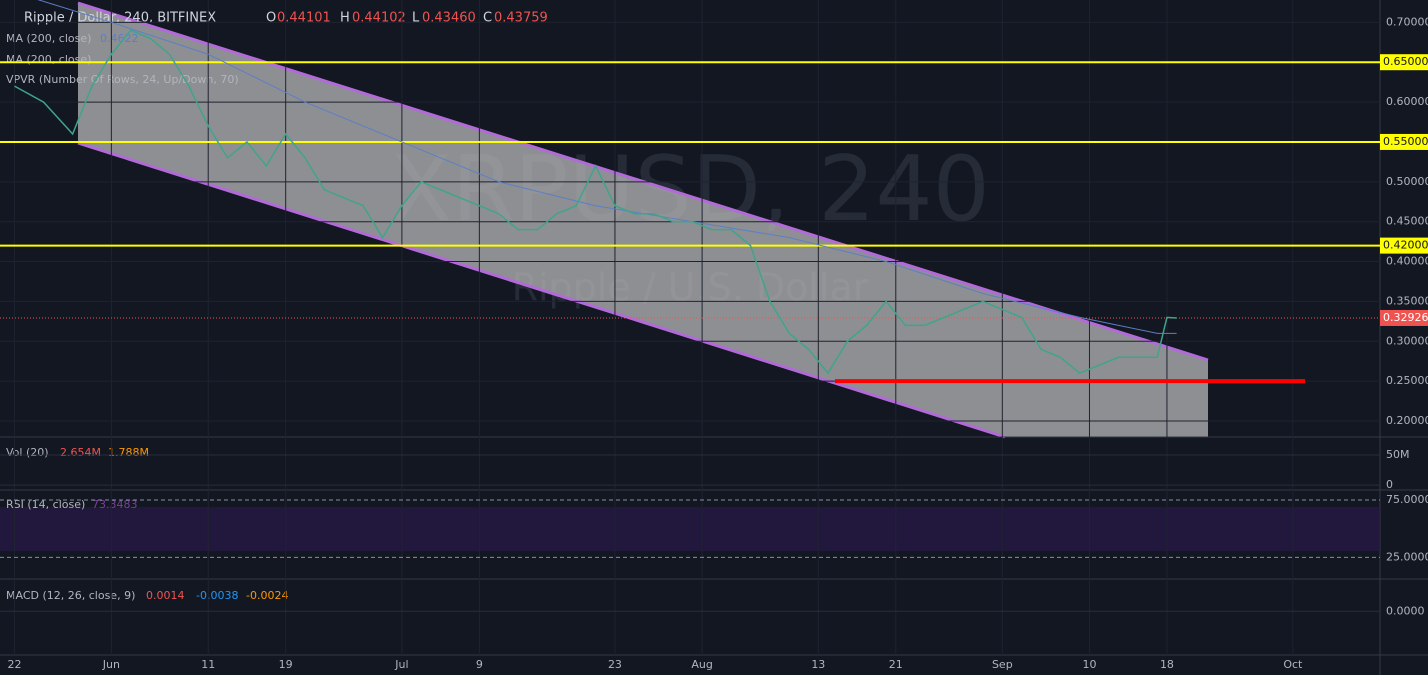 The width and height of the screenshot is (1428, 675). What do you see at coordinates (304, 18) in the screenshot?
I see `ohlc-value: 0.44101` at bounding box center [304, 18].